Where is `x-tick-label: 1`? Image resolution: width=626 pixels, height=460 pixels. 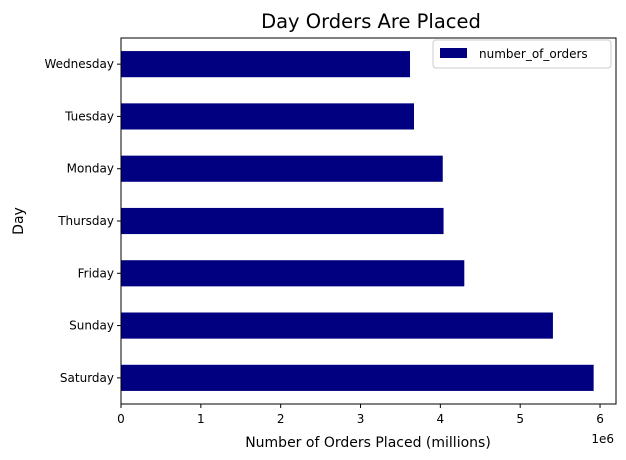
x-tick-label: 1 is located at coordinates (201, 419).